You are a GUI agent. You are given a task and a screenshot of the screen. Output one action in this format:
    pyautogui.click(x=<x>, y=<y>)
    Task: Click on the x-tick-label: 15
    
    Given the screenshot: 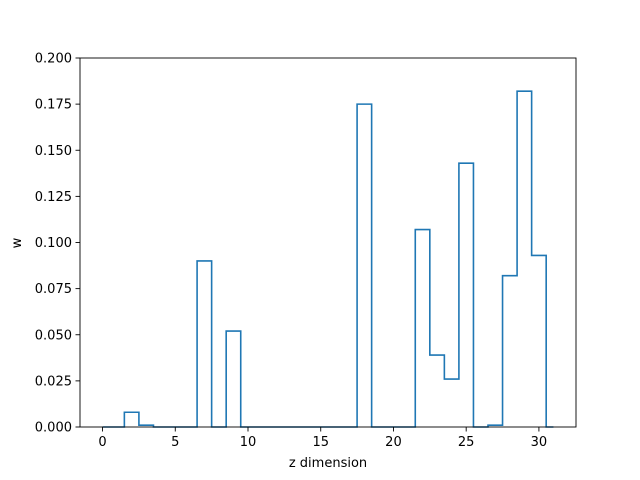 What is the action you would take?
    pyautogui.click(x=320, y=442)
    